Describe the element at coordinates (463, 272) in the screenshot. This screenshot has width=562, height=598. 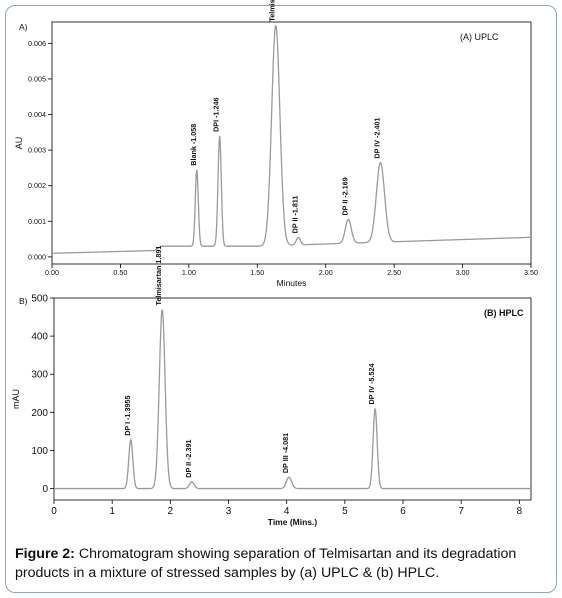
I see `x-tick-label: 3.00` at that location.